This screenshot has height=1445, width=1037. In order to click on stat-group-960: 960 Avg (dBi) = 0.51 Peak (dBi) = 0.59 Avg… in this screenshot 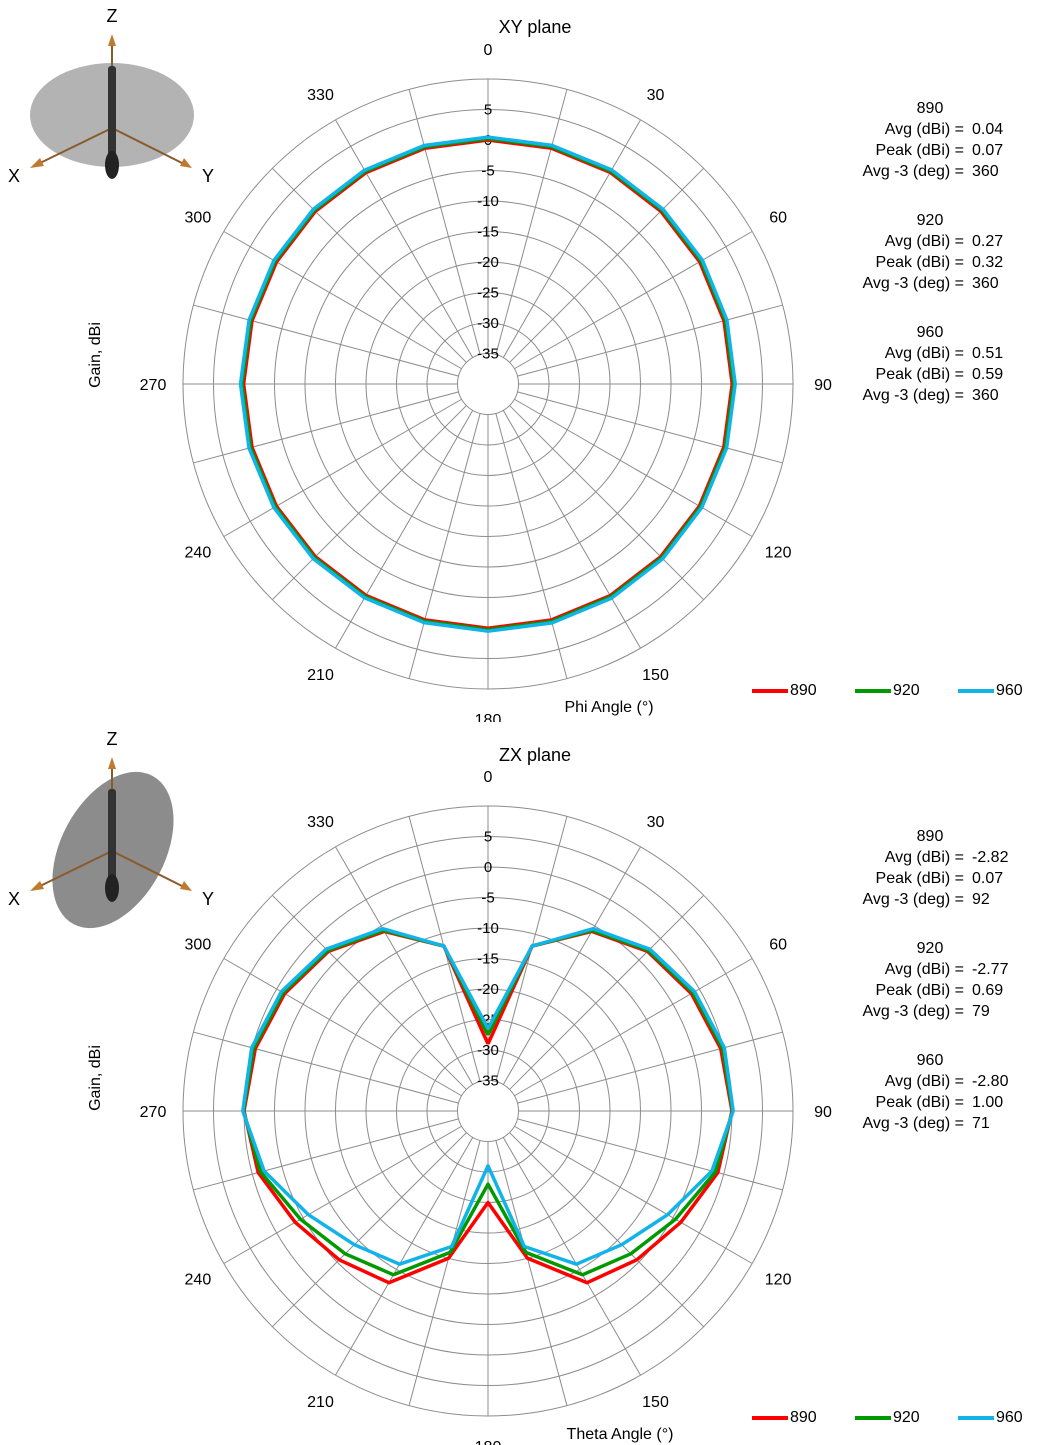, I will do `click(918, 364)`.